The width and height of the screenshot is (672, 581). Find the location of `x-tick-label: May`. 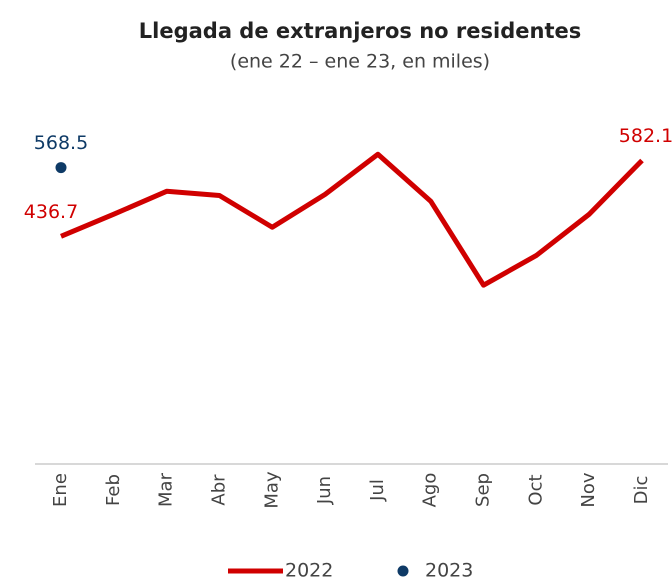

x-tick-label: May is located at coordinates (271, 490).